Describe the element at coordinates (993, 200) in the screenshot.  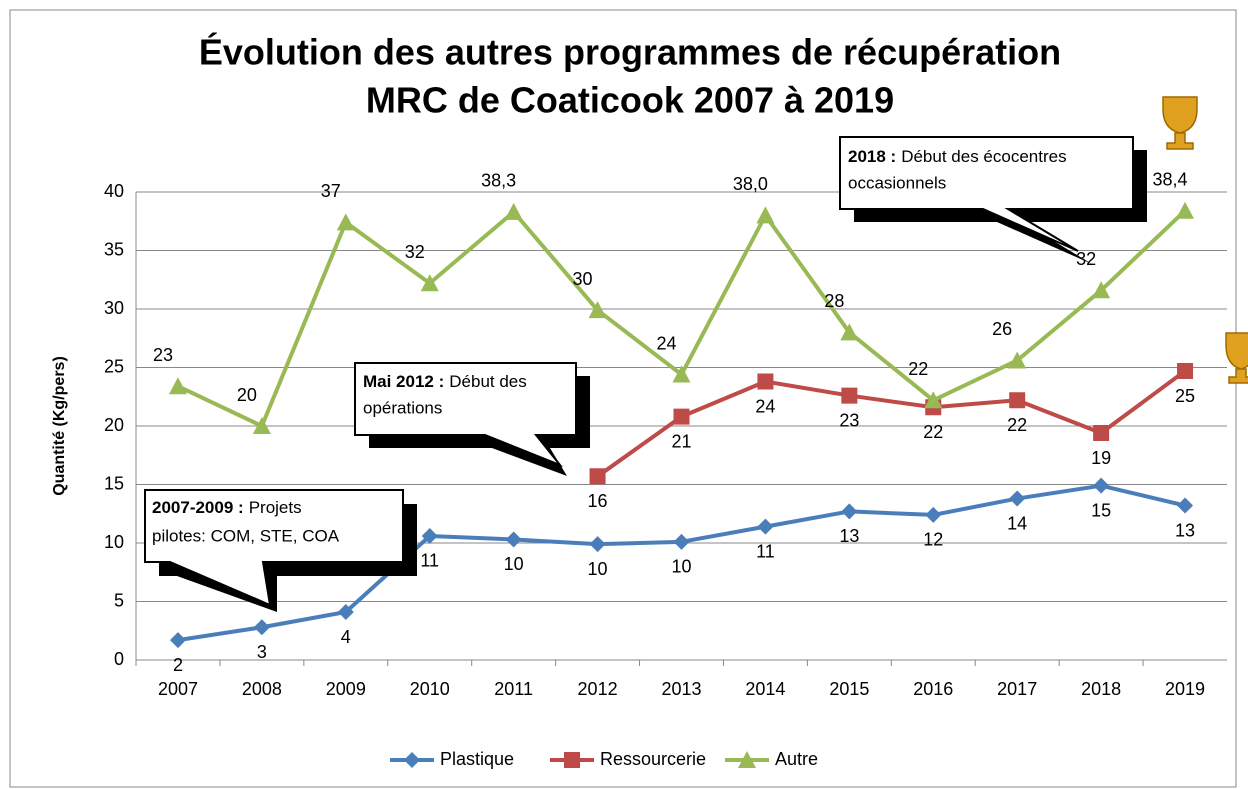
I see `callout: 2018 : Début des écocentres occasionnels` at that location.